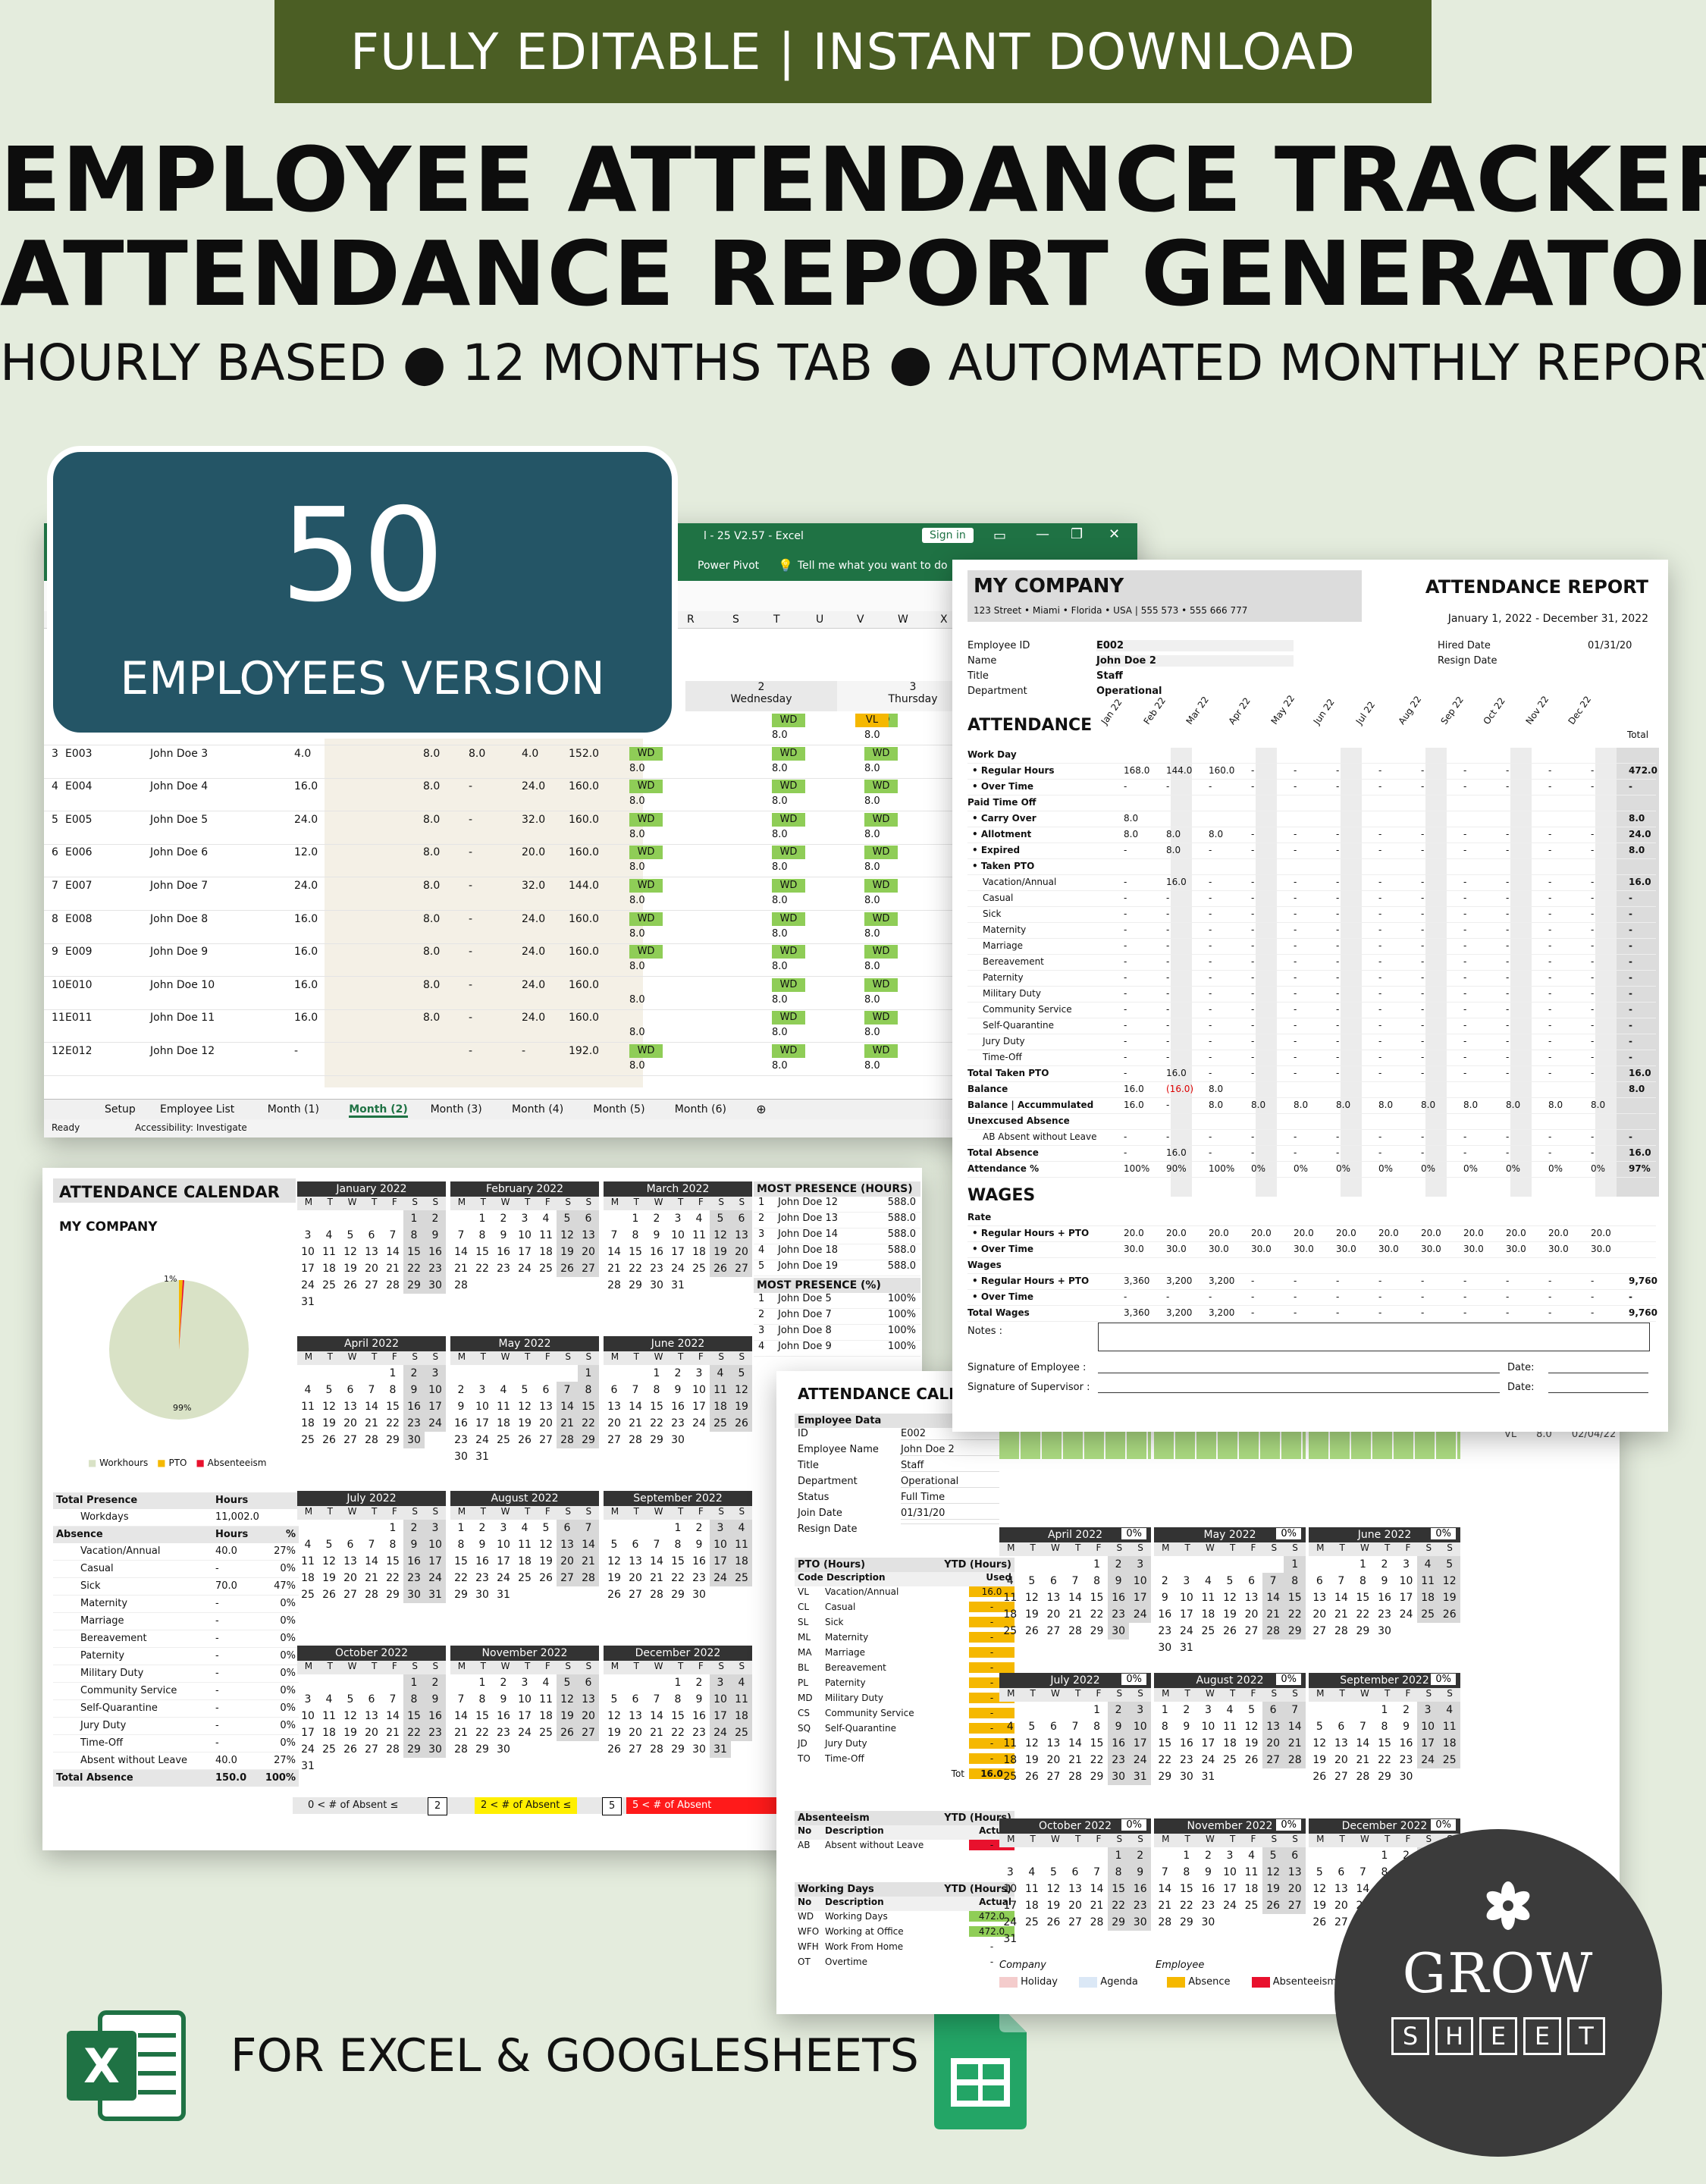 This screenshot has width=1706, height=2184. I want to click on day-cell: 6, so click(1075, 1872).